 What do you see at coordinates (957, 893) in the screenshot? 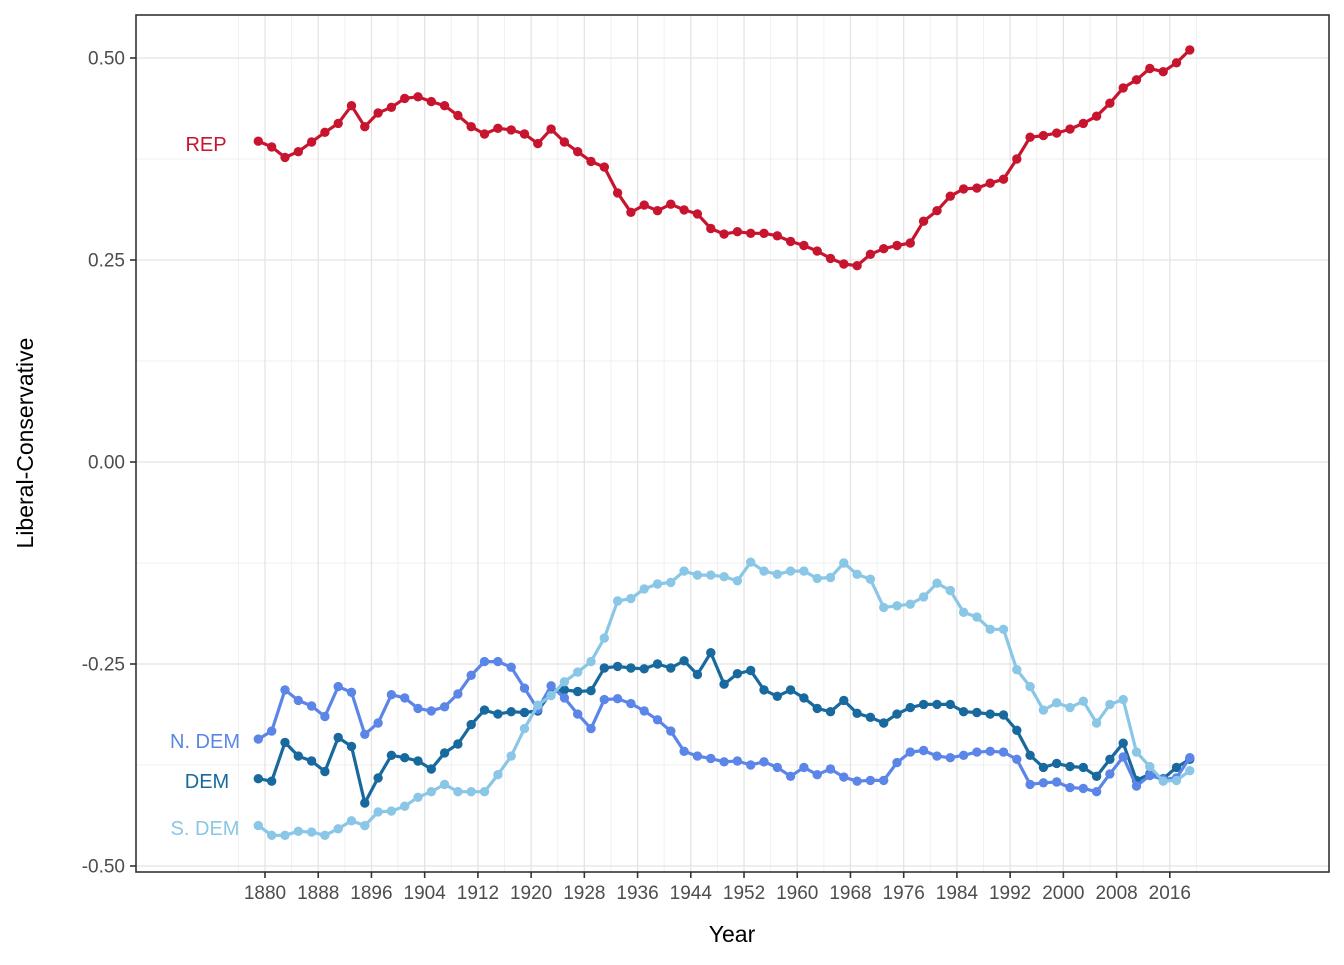
I see `x-tick-label: 1984` at bounding box center [957, 893].